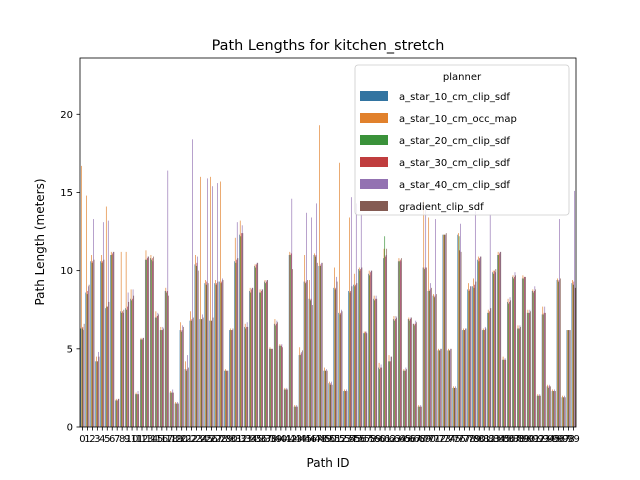 This screenshot has width=640, height=480. I want to click on x-tick-label: 39, so click(276, 439).